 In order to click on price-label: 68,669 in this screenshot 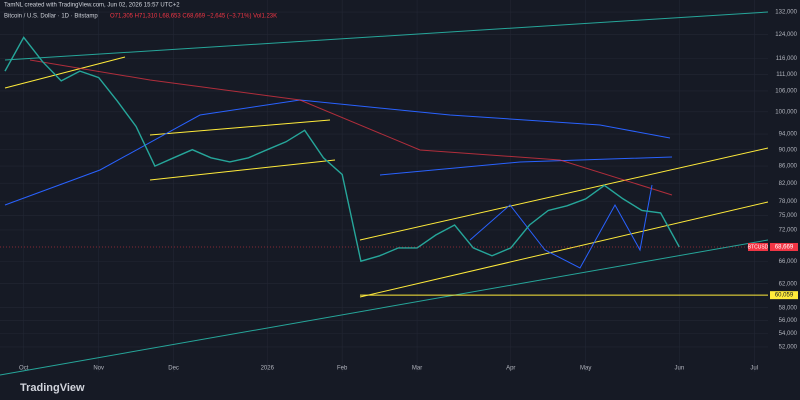, I will do `click(784, 248)`.